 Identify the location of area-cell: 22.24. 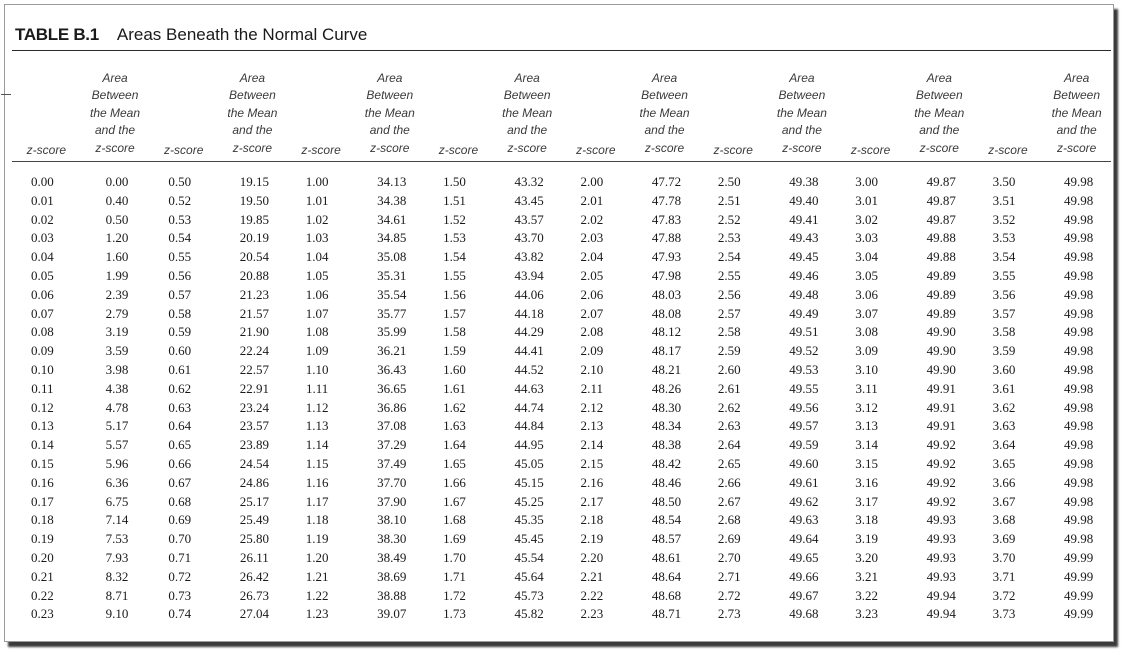
(254, 351).